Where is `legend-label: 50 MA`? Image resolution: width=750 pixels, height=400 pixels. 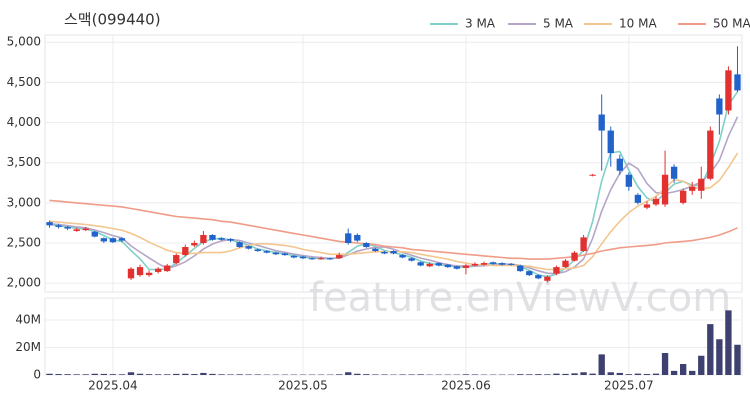
legend-label: 50 MA is located at coordinates (731, 24).